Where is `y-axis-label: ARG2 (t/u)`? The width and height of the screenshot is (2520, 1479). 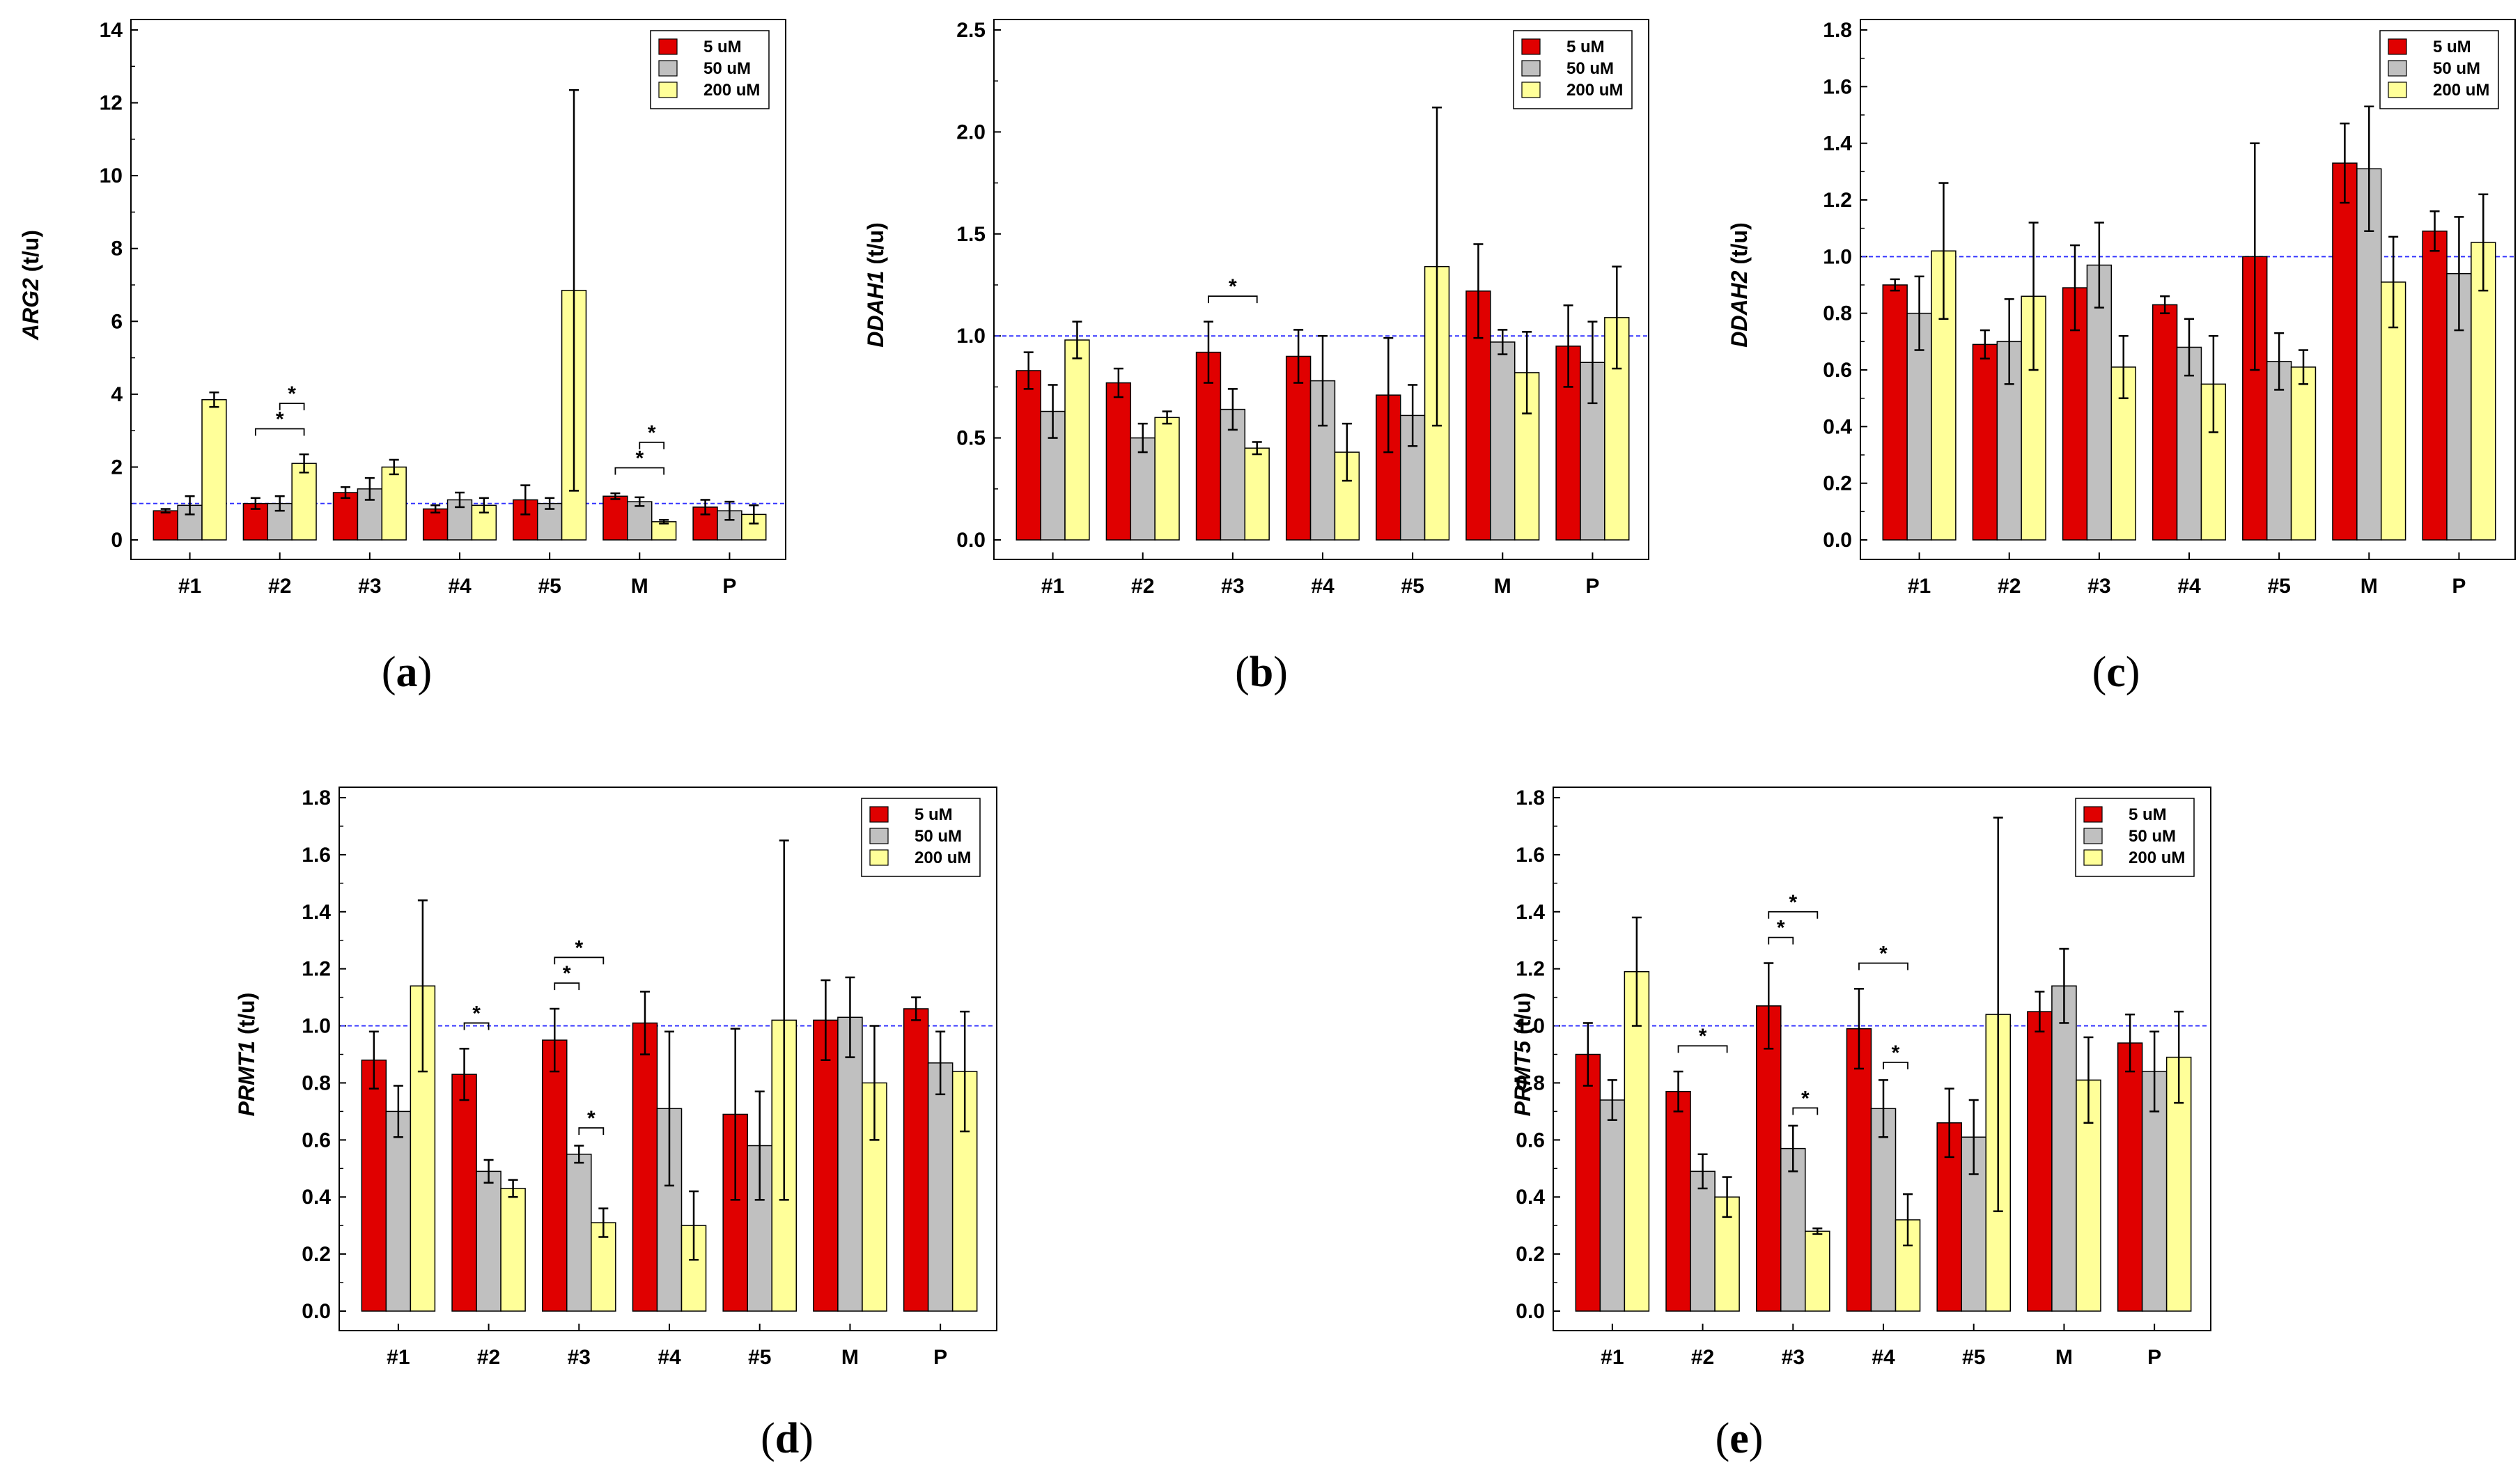
y-axis-label: ARG2 (t/u) is located at coordinates (30, 285).